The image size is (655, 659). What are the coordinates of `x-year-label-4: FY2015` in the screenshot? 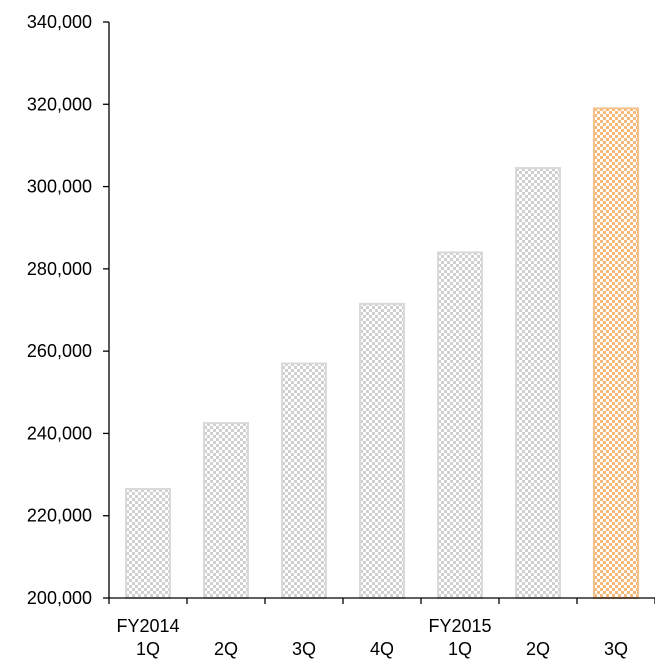 It's located at (459, 626).